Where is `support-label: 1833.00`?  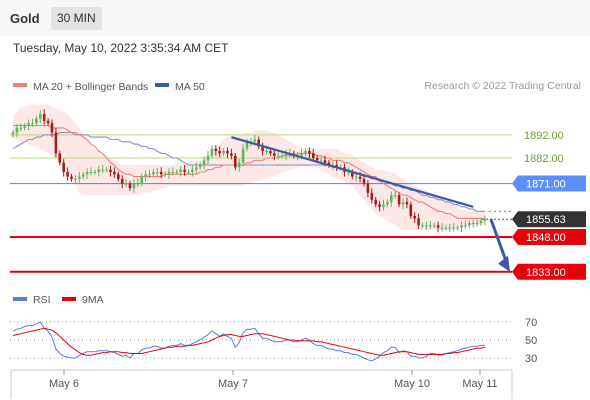 support-label: 1833.00 is located at coordinates (546, 273).